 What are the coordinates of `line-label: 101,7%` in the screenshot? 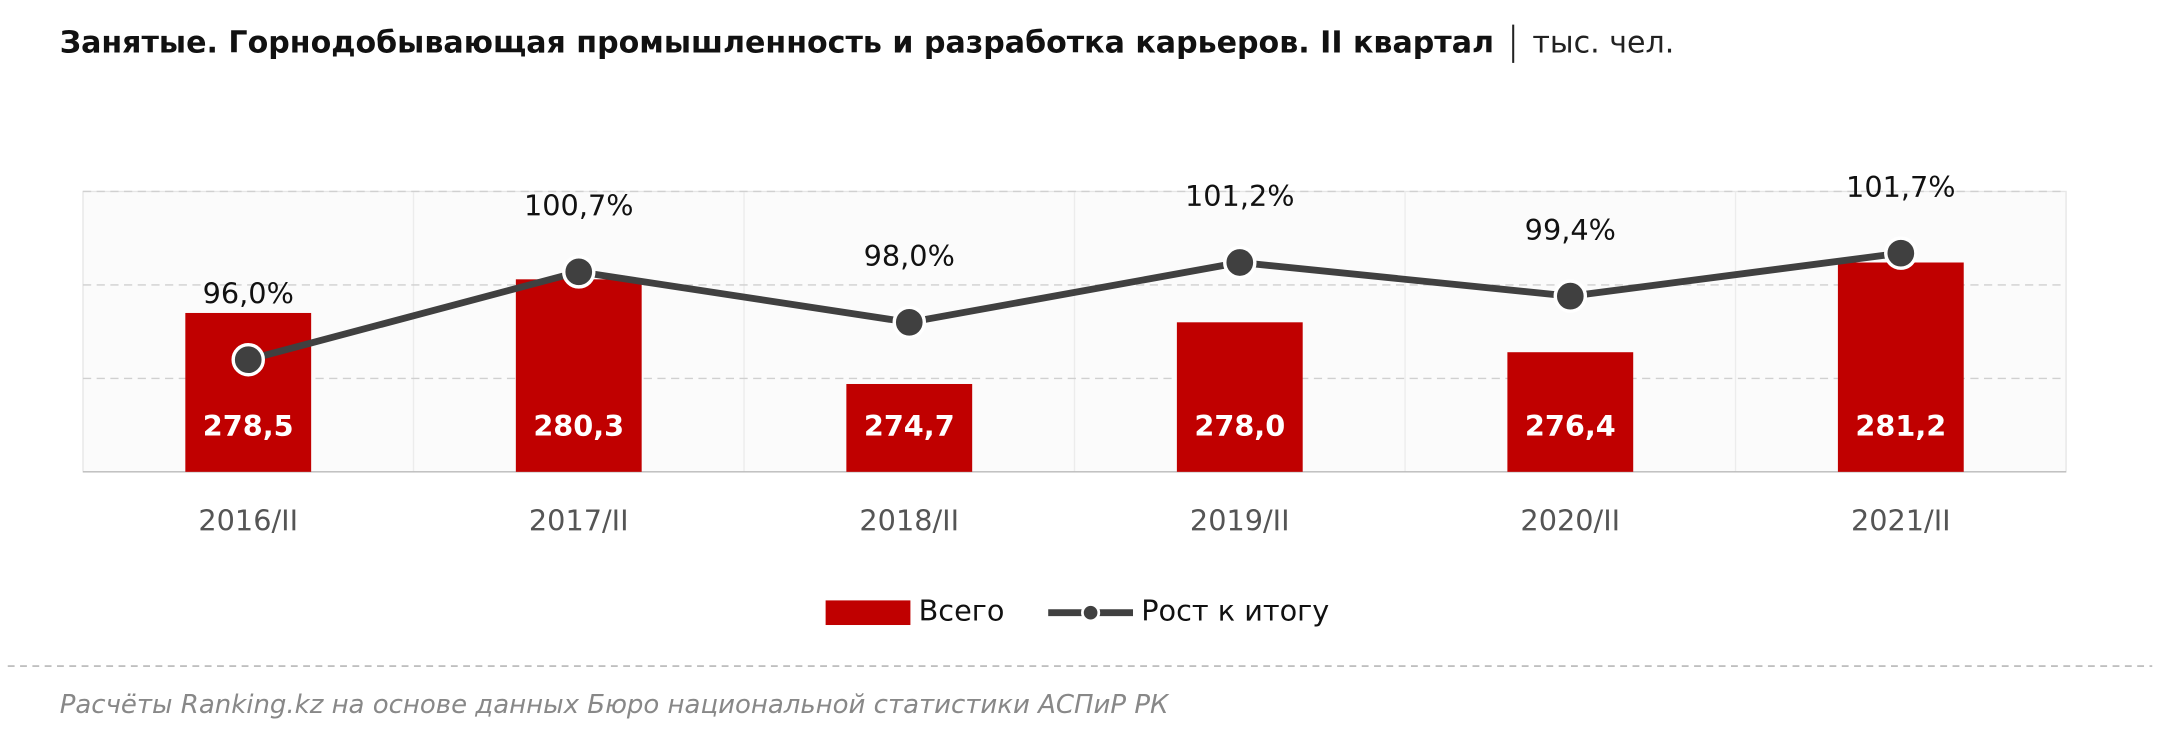 It's located at (1901, 187).